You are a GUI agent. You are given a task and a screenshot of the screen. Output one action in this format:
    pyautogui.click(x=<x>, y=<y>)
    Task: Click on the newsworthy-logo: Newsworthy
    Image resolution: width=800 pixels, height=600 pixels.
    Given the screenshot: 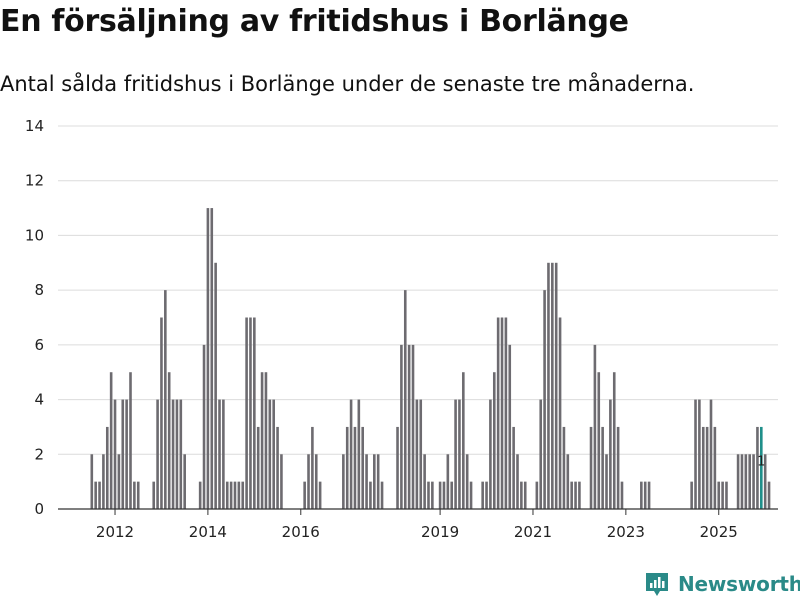 What is the action you would take?
    pyautogui.click(x=722, y=584)
    